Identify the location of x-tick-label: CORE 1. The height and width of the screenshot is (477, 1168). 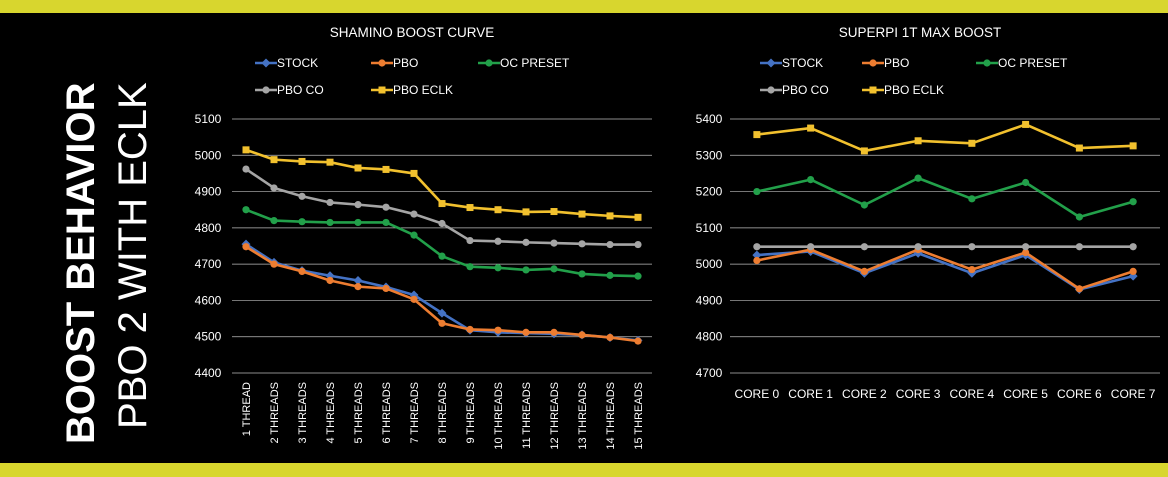
(810, 394).